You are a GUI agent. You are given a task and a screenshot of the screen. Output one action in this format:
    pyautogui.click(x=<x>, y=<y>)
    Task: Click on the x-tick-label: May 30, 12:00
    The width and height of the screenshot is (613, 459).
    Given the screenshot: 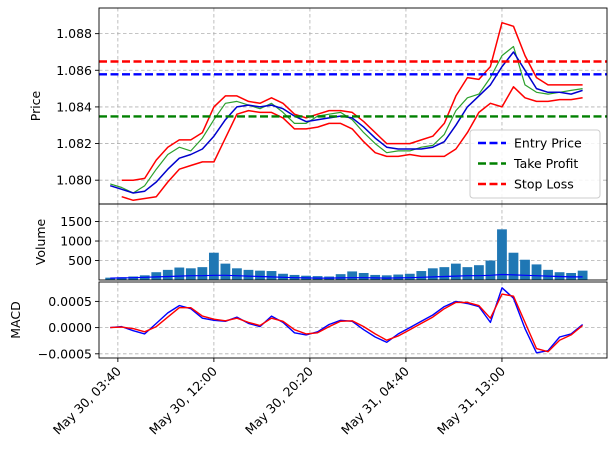 What is the action you would take?
    pyautogui.click(x=183, y=400)
    